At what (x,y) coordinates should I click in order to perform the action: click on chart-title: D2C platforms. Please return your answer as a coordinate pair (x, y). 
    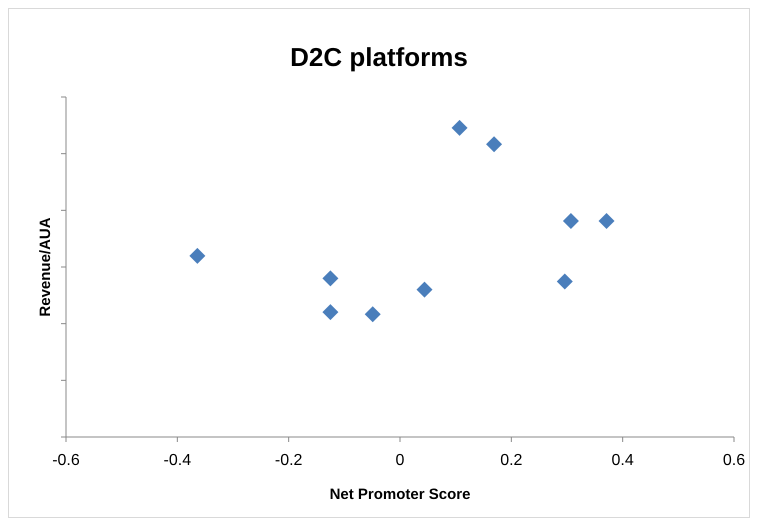
    Looking at the image, I should click on (379, 57).